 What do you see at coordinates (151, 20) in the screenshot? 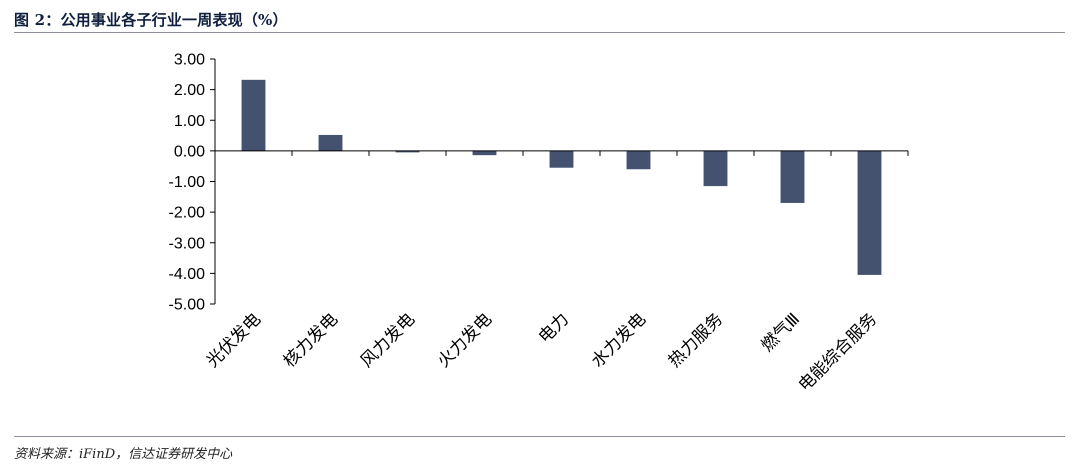
I see `figure-title: 图 2：公用事业各子行业一周表现（%）` at bounding box center [151, 20].